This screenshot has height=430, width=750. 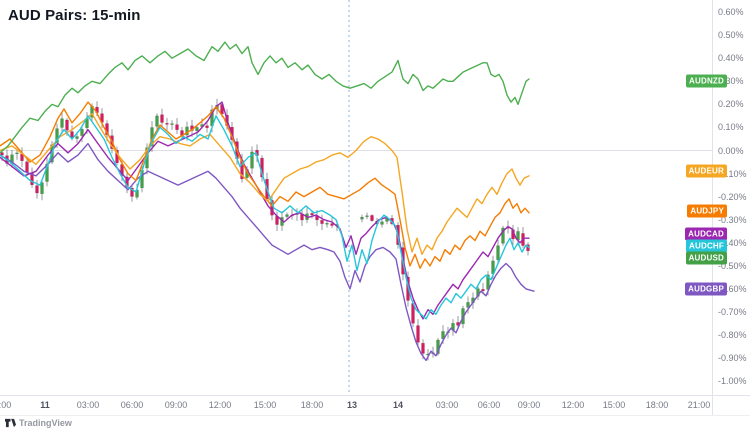 What do you see at coordinates (731, 104) in the screenshot?
I see `price-axis-tick: 0.20%` at bounding box center [731, 104].